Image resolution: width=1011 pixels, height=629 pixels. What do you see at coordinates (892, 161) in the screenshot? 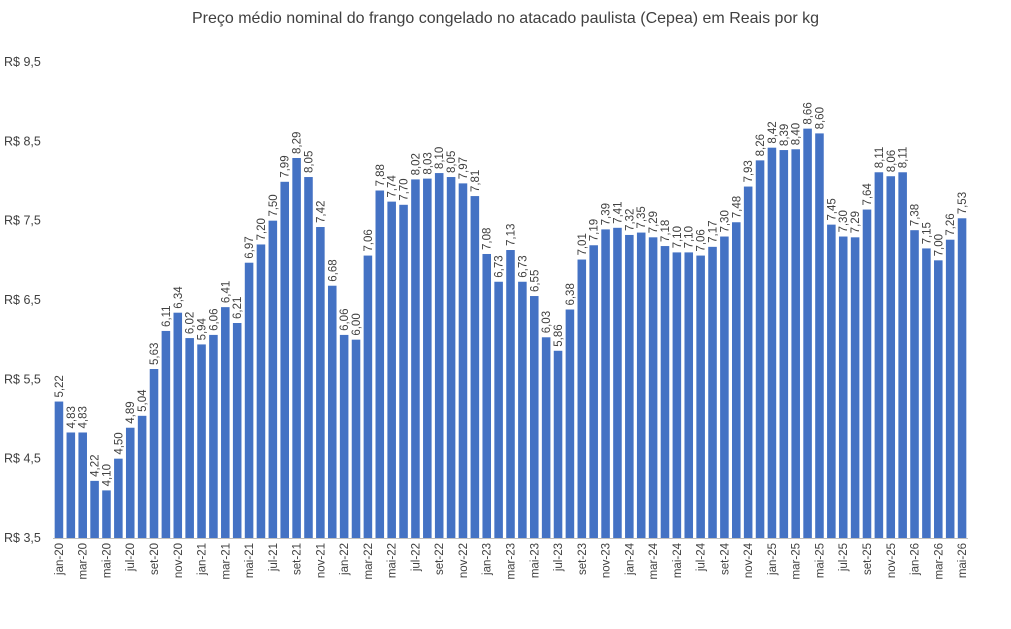
I see `data-label: 8,06` at bounding box center [892, 161].